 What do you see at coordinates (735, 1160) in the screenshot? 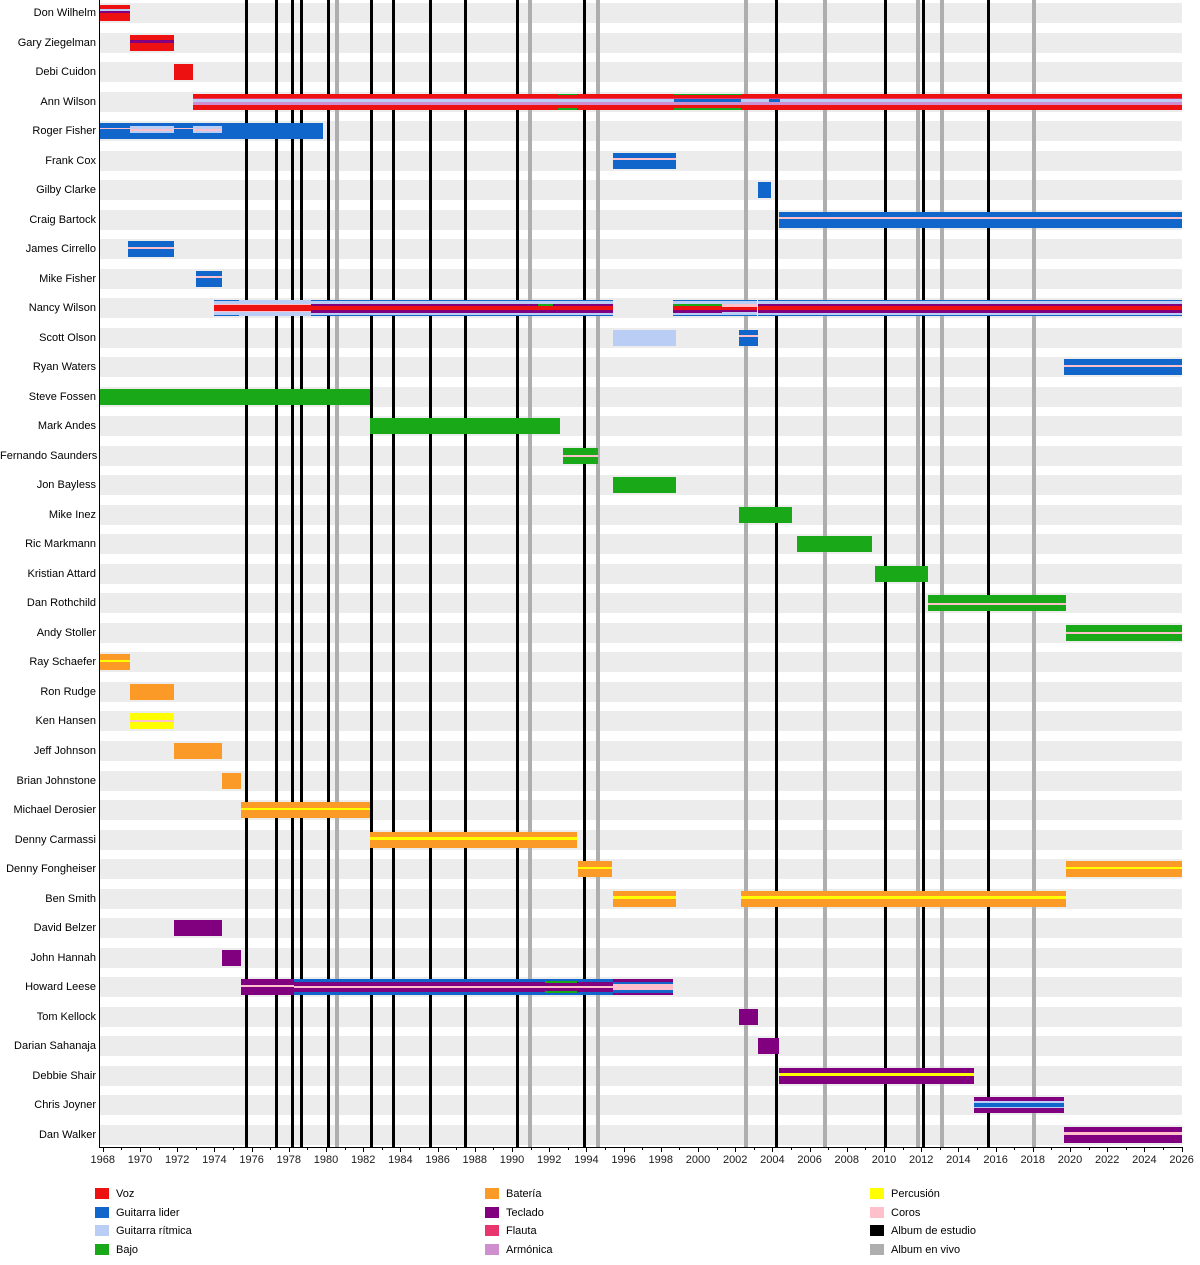
I see `axis-tick-label: 2002` at bounding box center [735, 1160].